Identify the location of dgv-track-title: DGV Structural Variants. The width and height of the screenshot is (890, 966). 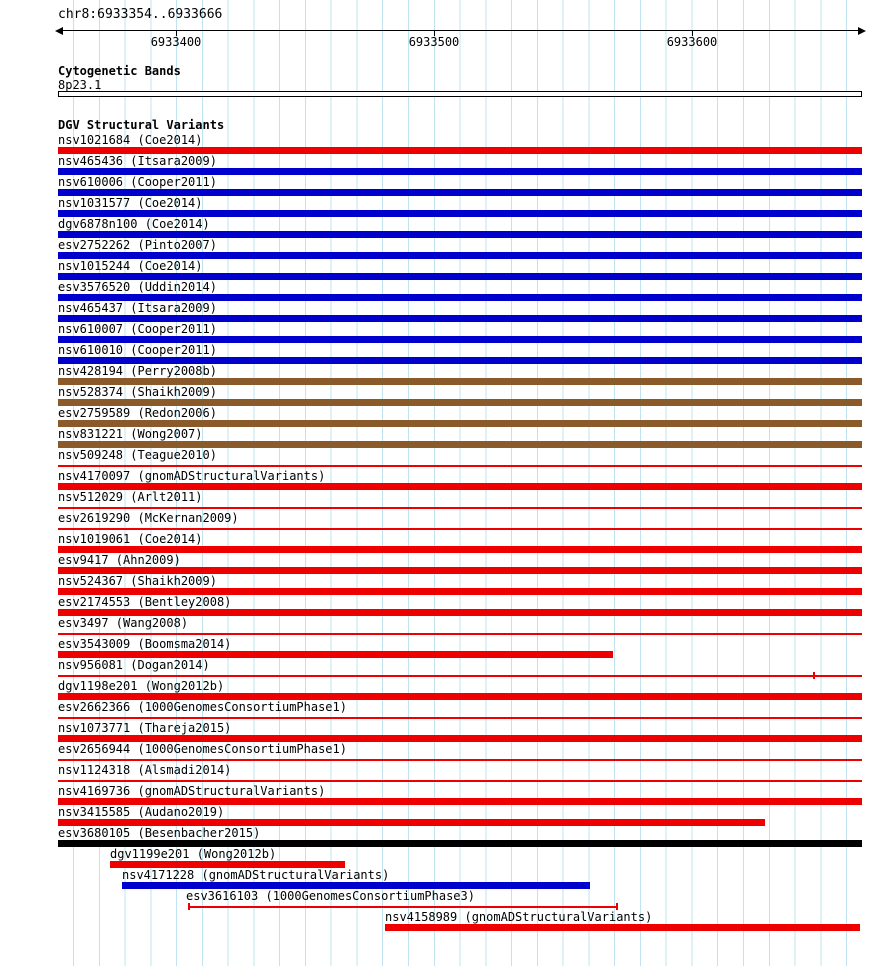
(141, 125).